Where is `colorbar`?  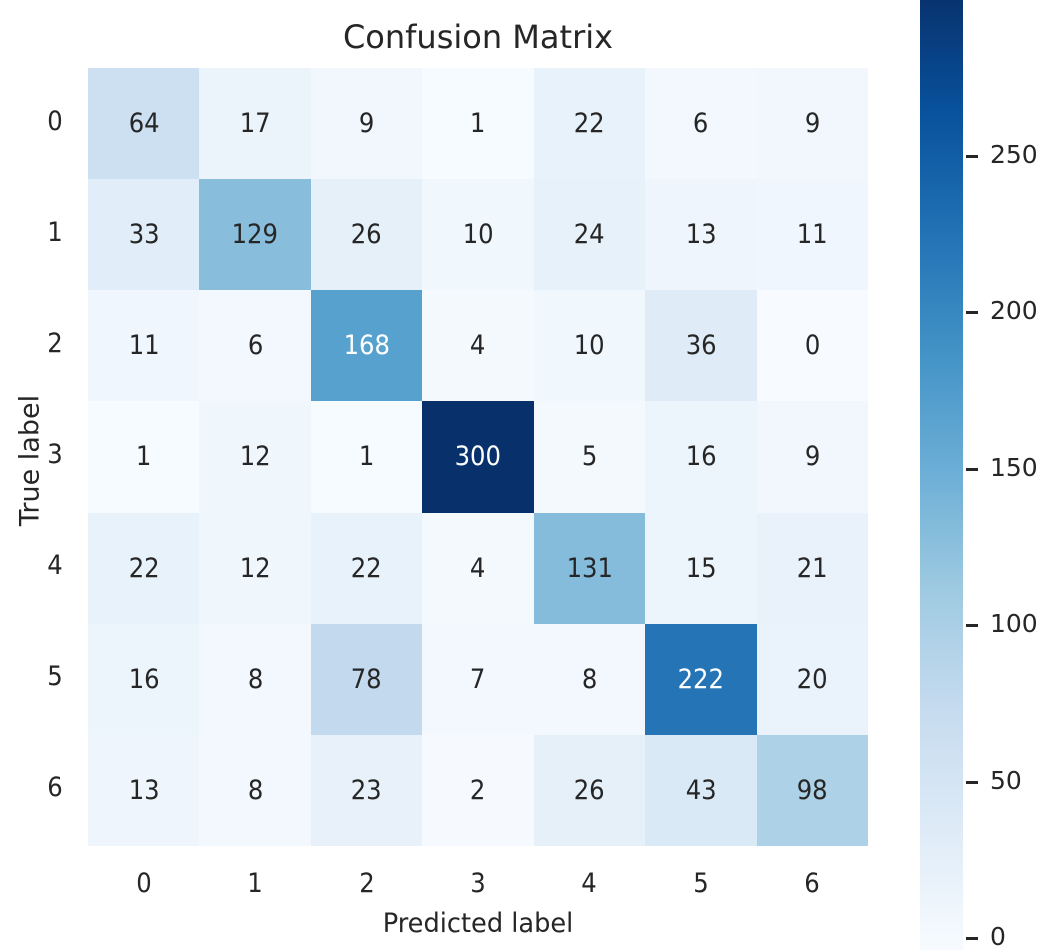
colorbar is located at coordinates (941, 475).